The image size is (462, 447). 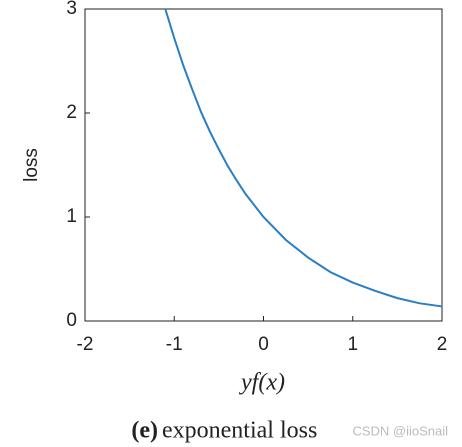 I want to click on y-tick-label: 1, so click(x=71, y=216).